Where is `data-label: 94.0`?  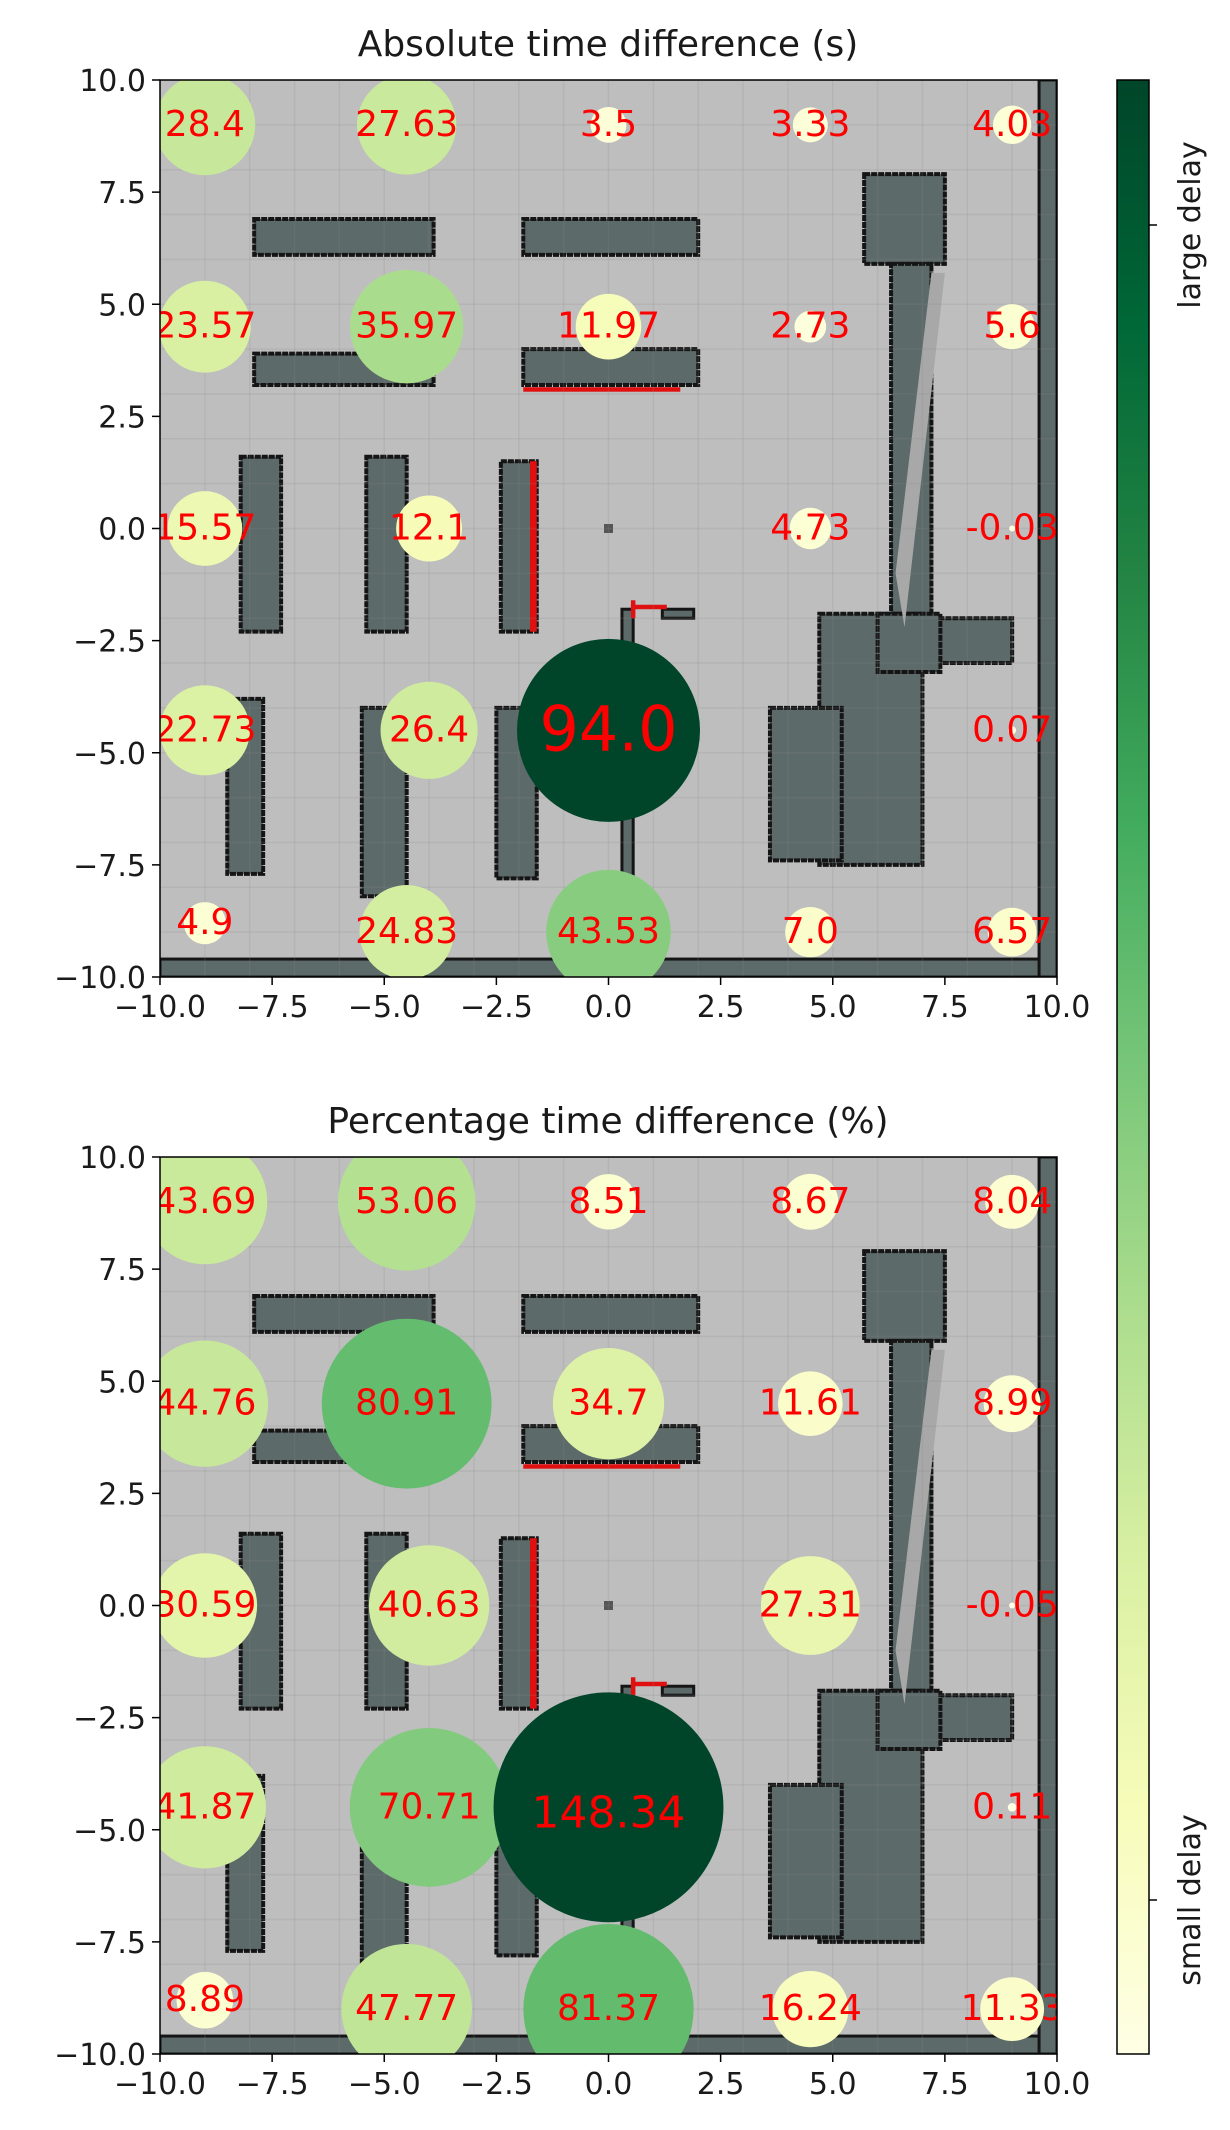
data-label: 94.0 is located at coordinates (608, 728).